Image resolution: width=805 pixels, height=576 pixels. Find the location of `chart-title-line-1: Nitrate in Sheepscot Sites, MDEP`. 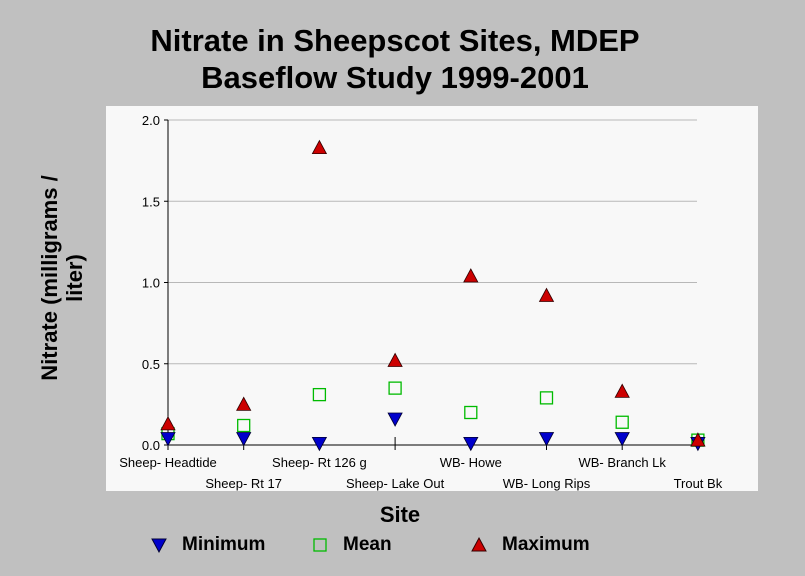

chart-title-line-1: Nitrate in Sheepscot Sites, MDEP is located at coordinates (395, 40).